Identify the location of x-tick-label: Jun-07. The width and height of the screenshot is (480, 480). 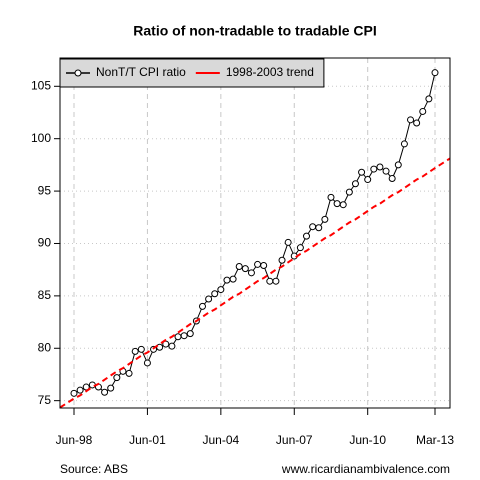
(294, 440).